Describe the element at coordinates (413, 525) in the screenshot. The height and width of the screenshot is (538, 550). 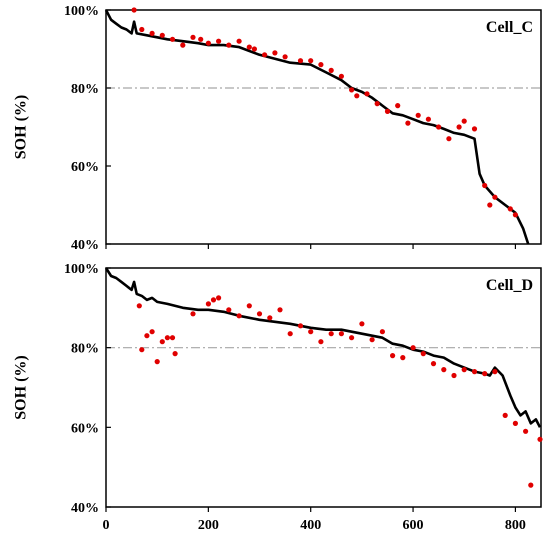
I see `x-tick-label: 600` at that location.